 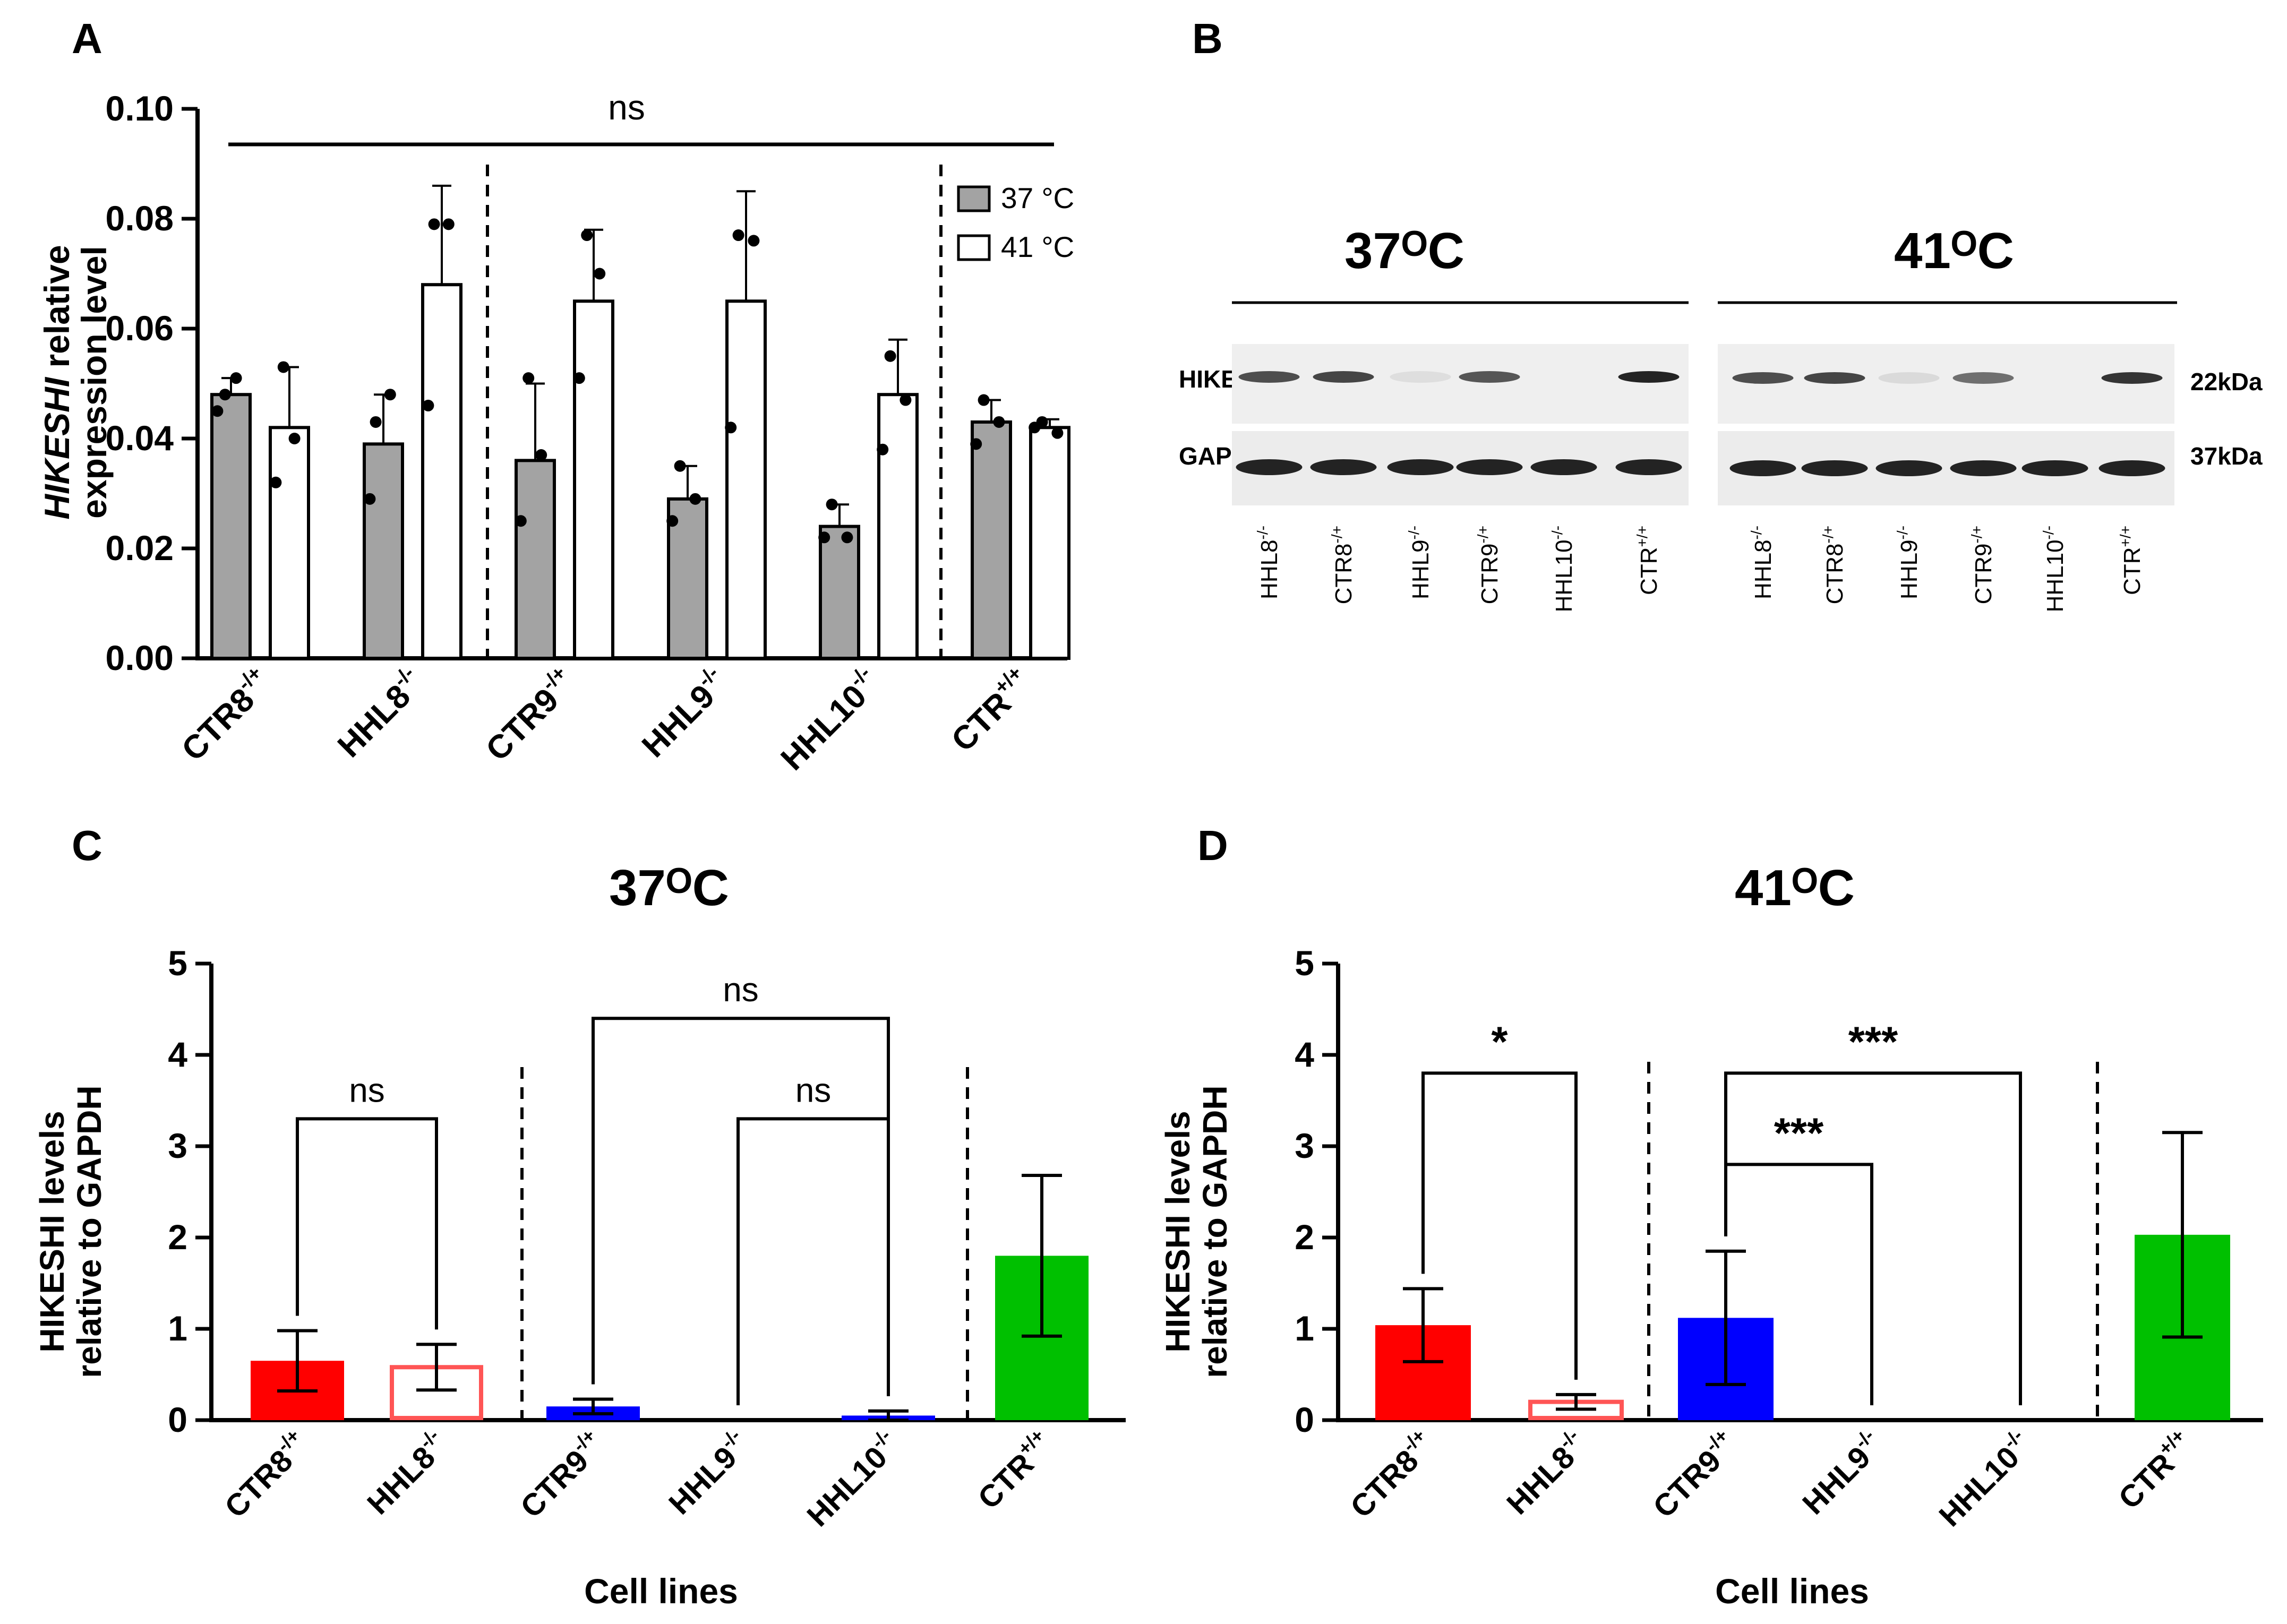 What do you see at coordinates (265, 1474) in the screenshot?
I see `x-tick-label: CTR8-/+` at bounding box center [265, 1474].